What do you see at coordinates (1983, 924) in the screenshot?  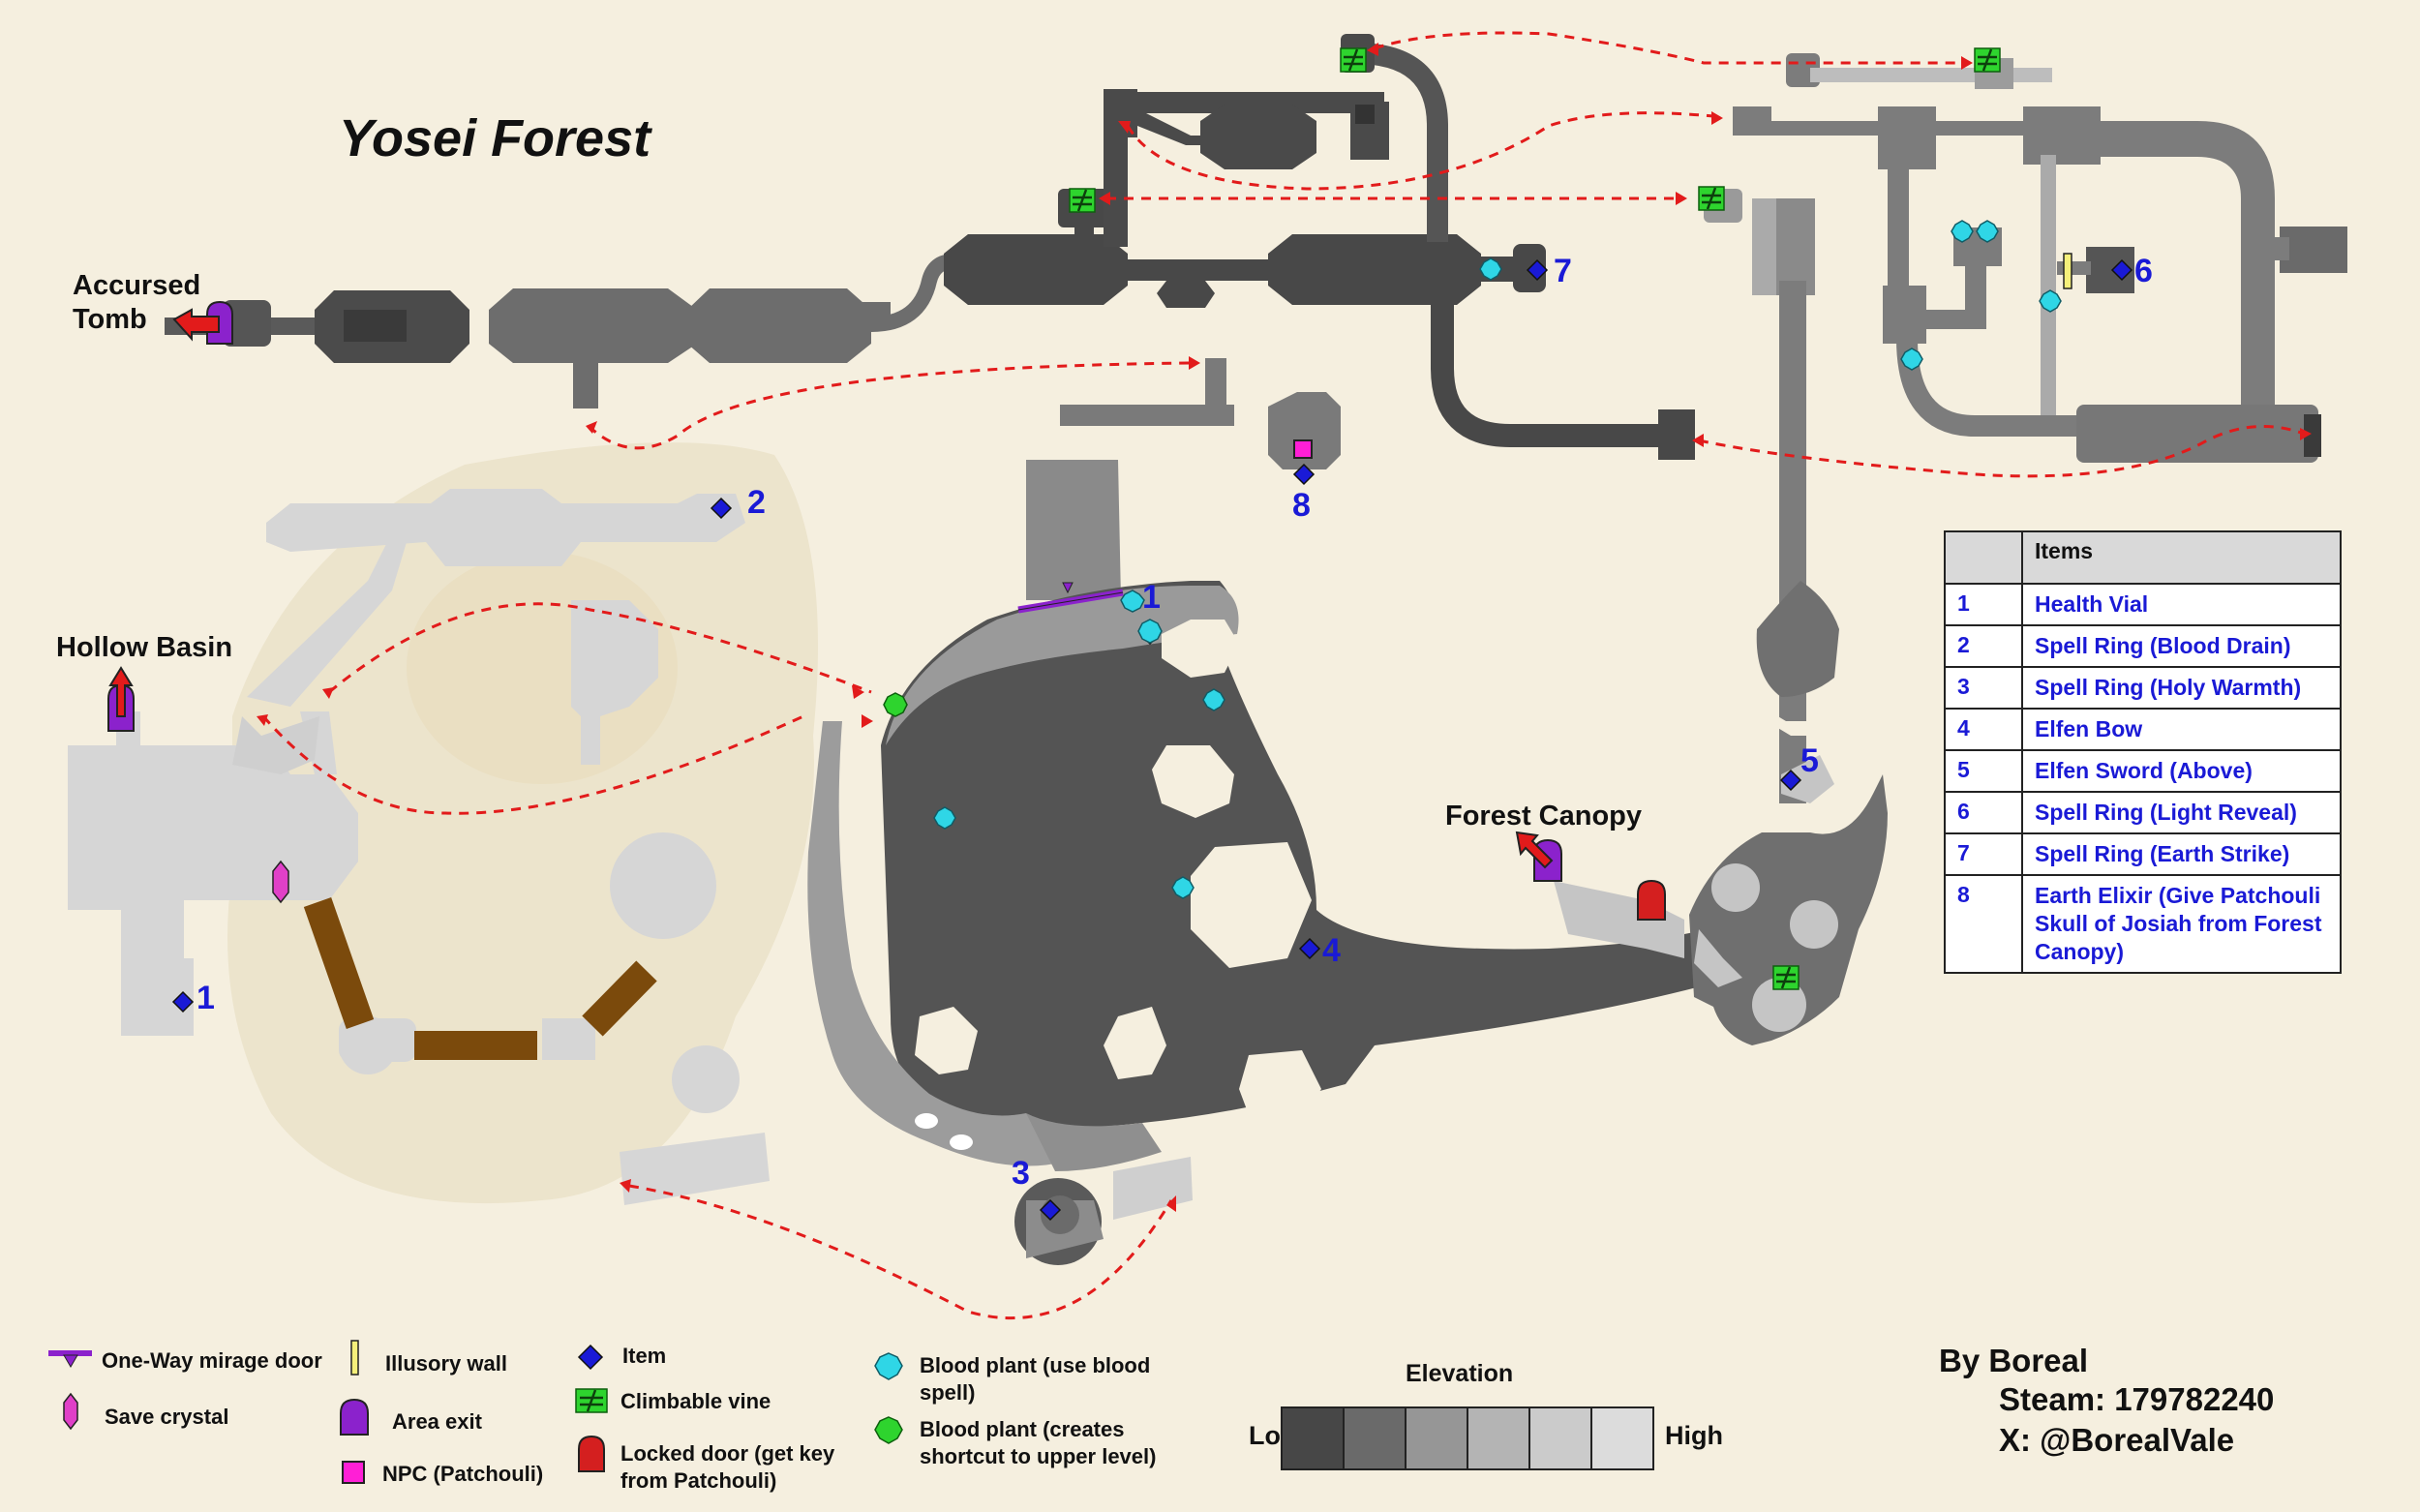 I see `item-number: 8` at bounding box center [1983, 924].